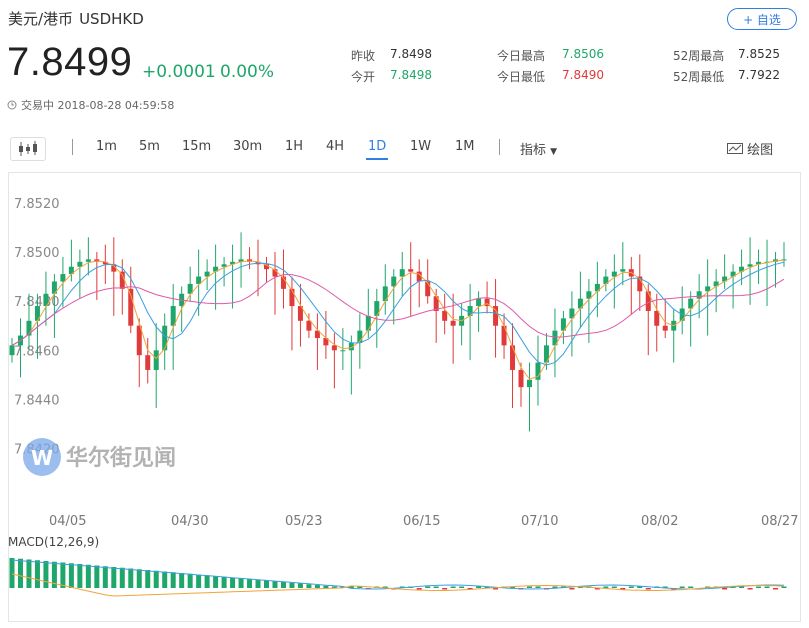  Describe the element at coordinates (42, 458) in the screenshot. I see `watermark-logo-letter: W` at that location.